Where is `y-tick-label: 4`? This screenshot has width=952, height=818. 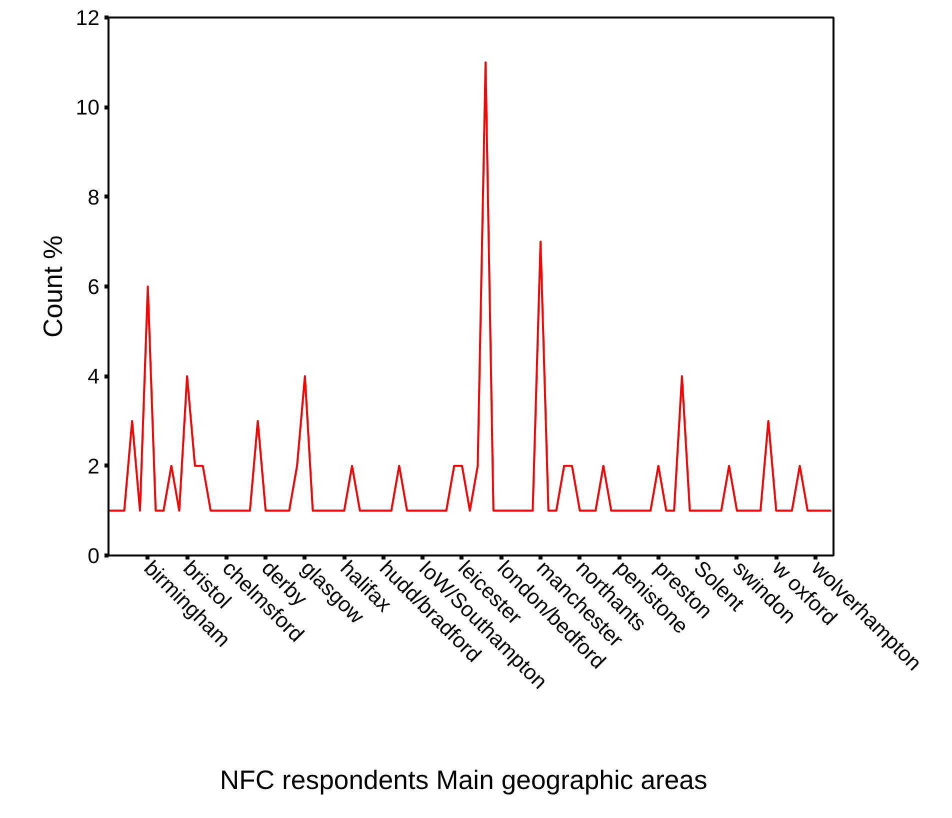 y-tick-label: 4 is located at coordinates (94, 376).